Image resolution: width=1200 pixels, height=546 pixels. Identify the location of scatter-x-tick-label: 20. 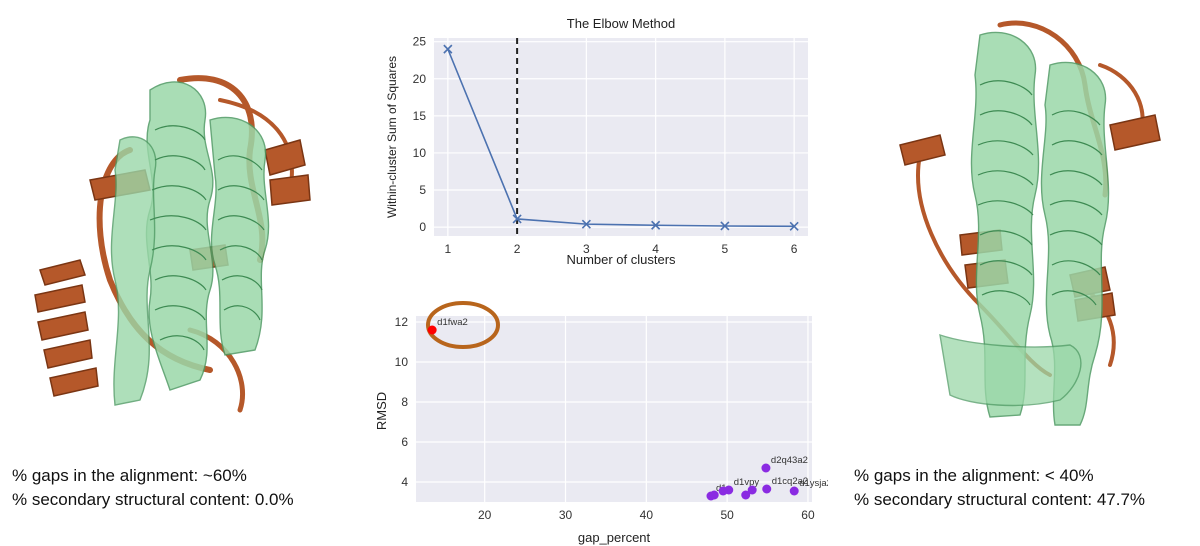
(485, 515).